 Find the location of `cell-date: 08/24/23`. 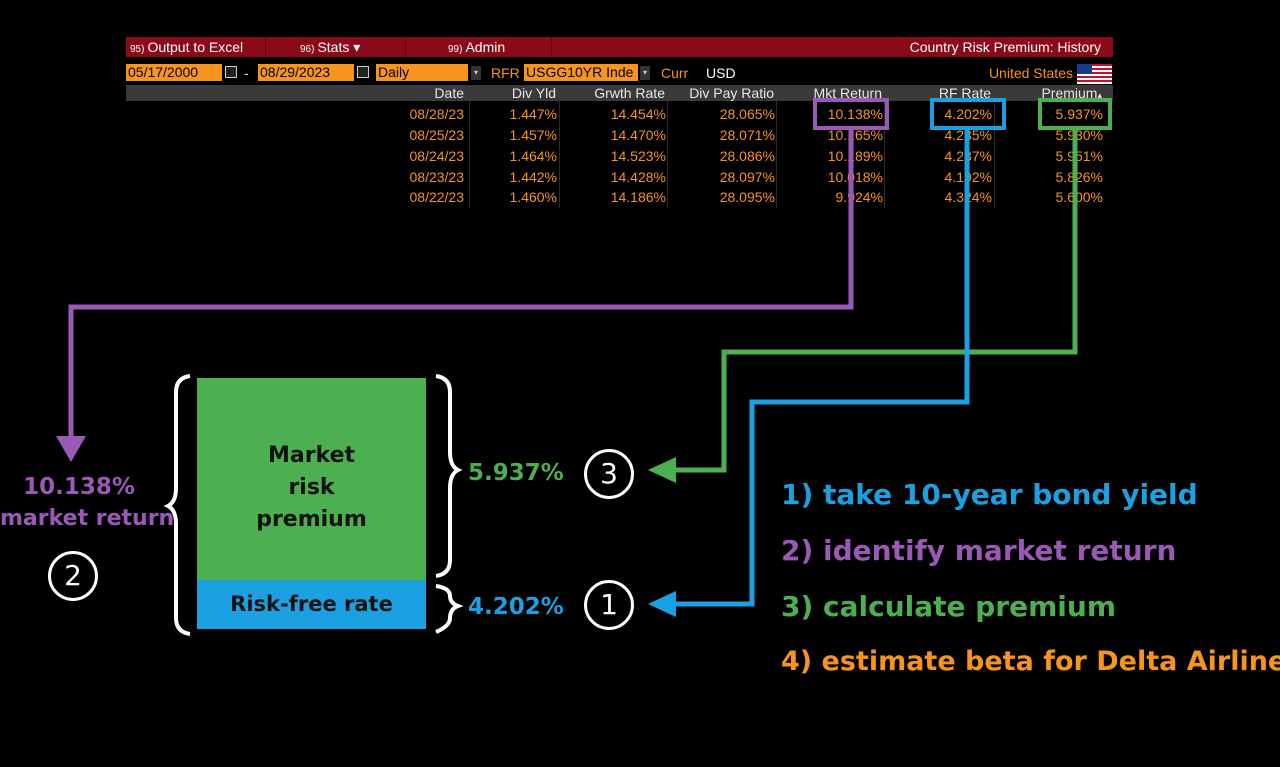

cell-date: 08/24/23 is located at coordinates (437, 156).